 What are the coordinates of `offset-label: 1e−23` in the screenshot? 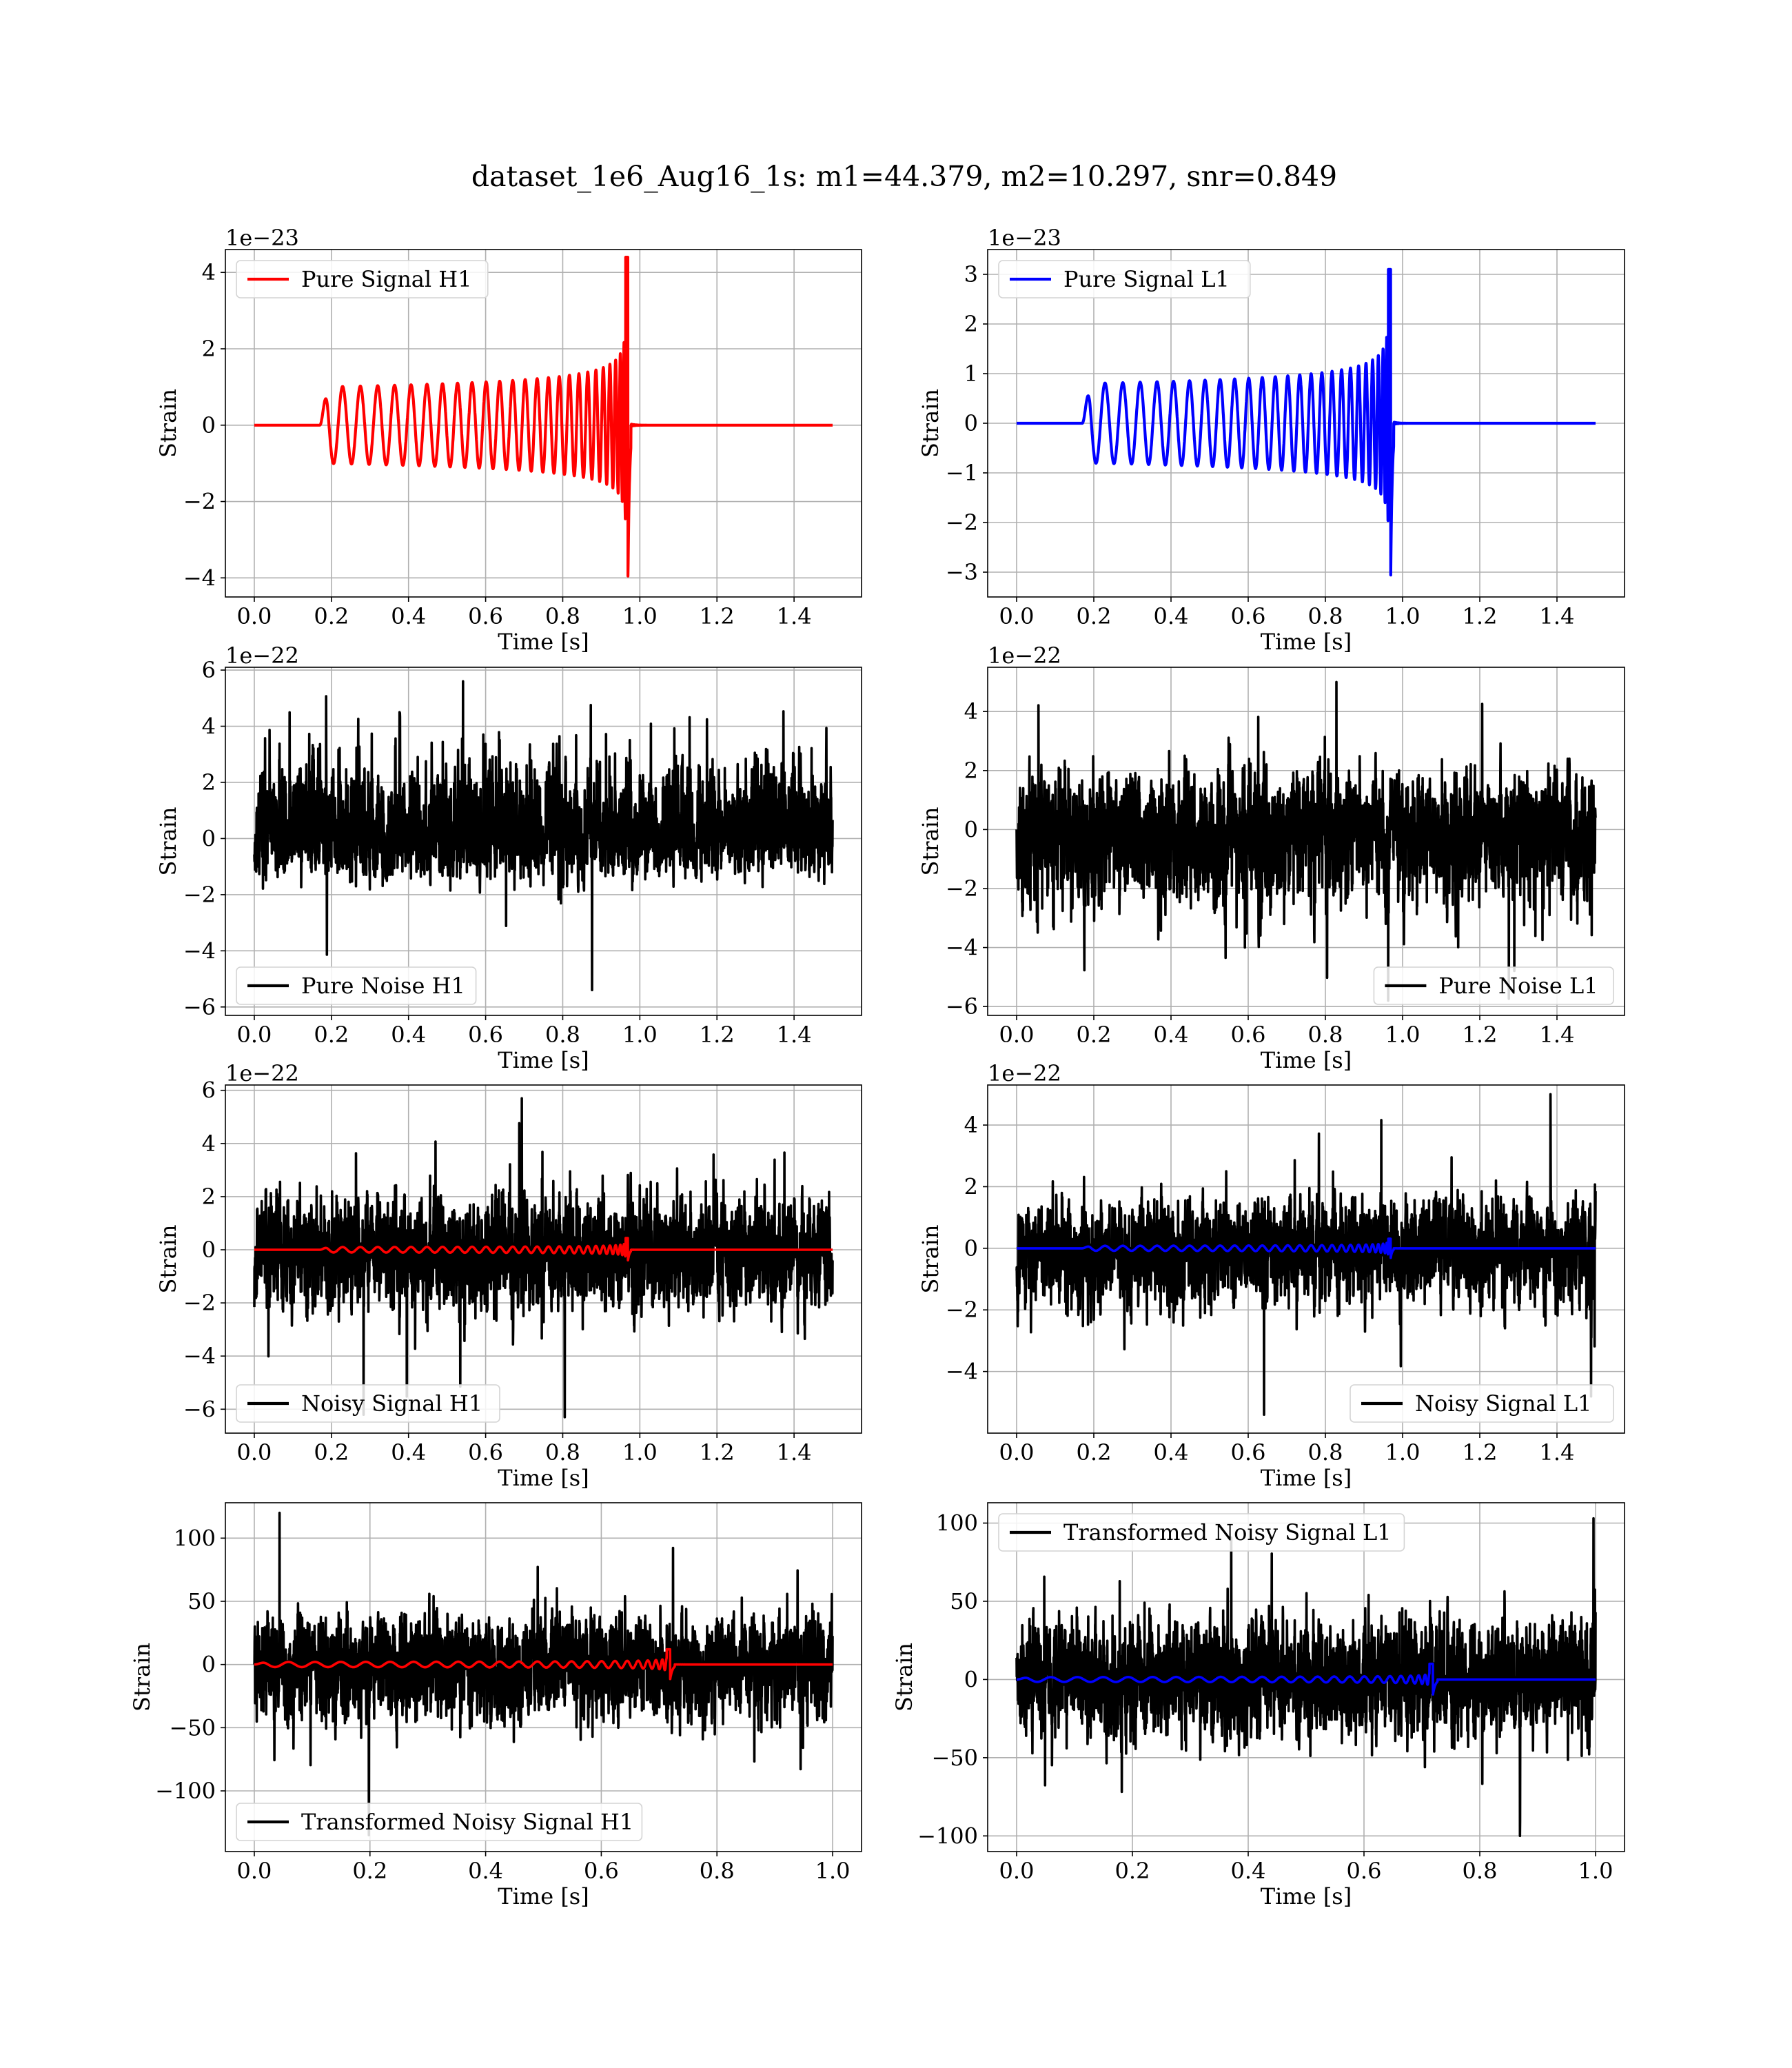 It's located at (262, 238).